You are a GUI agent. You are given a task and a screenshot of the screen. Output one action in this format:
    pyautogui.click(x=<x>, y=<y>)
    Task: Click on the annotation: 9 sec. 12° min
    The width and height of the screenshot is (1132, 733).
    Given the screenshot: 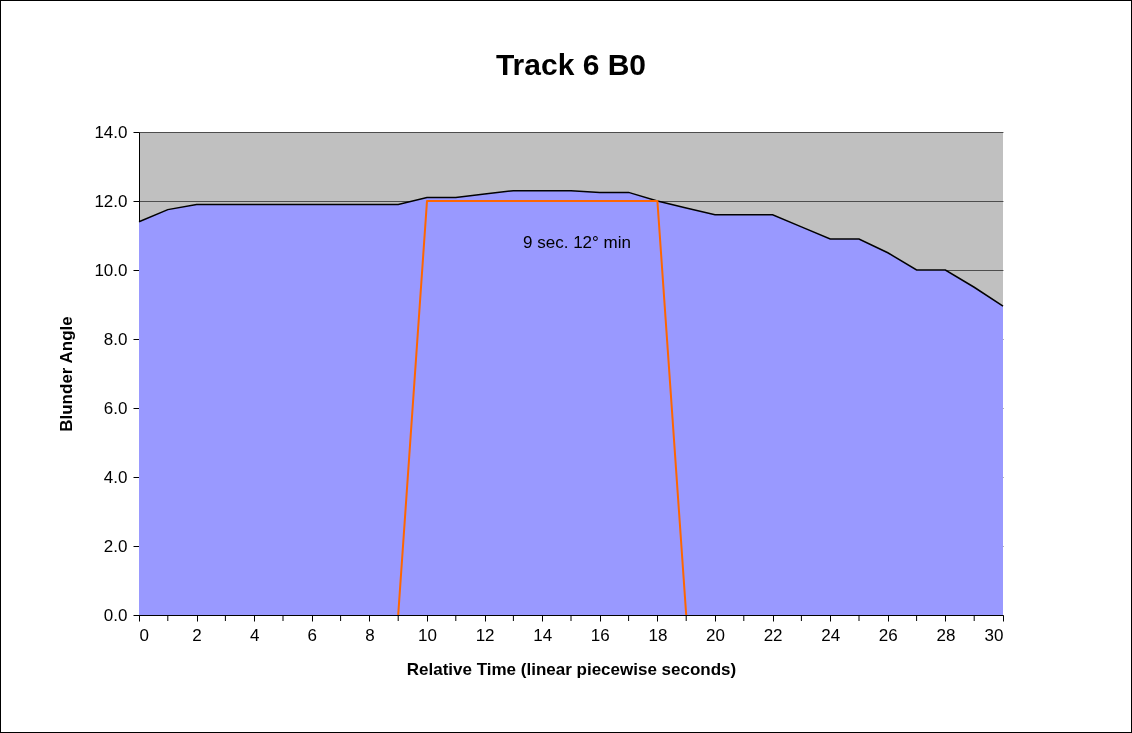 What is the action you would take?
    pyautogui.click(x=577, y=242)
    